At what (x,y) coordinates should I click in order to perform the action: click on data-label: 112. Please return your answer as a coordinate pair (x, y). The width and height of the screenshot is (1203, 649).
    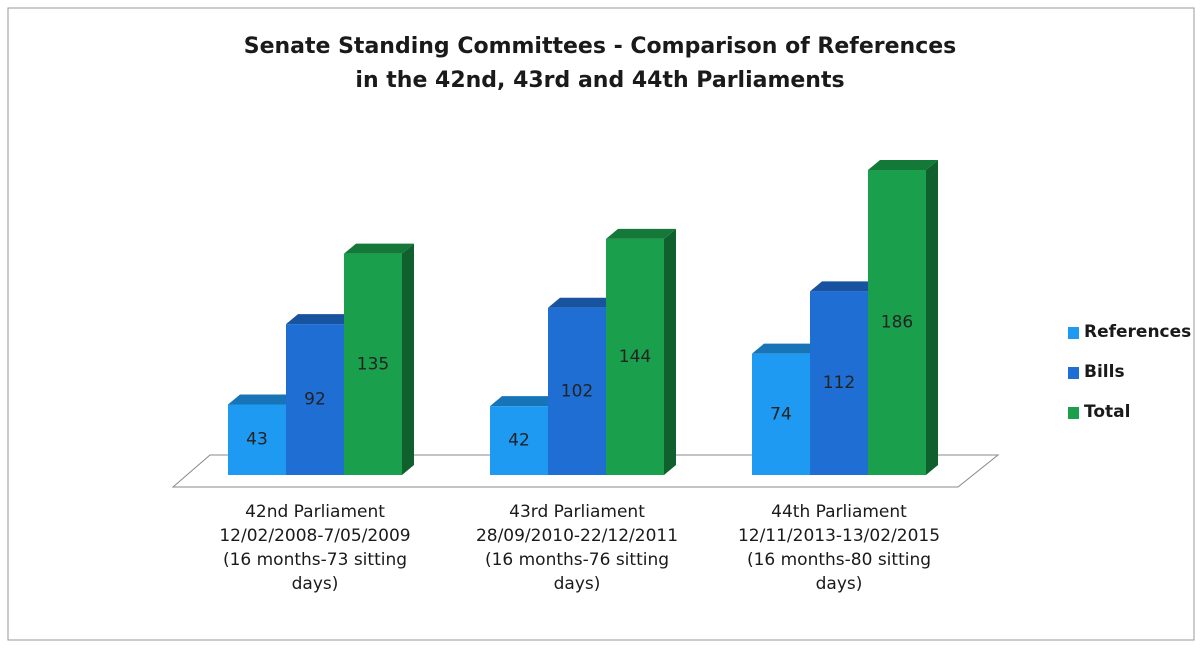
    Looking at the image, I should click on (839, 383).